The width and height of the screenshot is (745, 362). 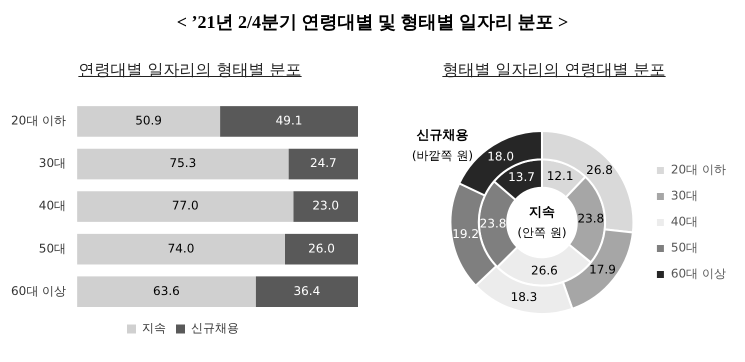 What do you see at coordinates (38, 291) in the screenshot?
I see `y-tick-label: 60대 이상` at bounding box center [38, 291].